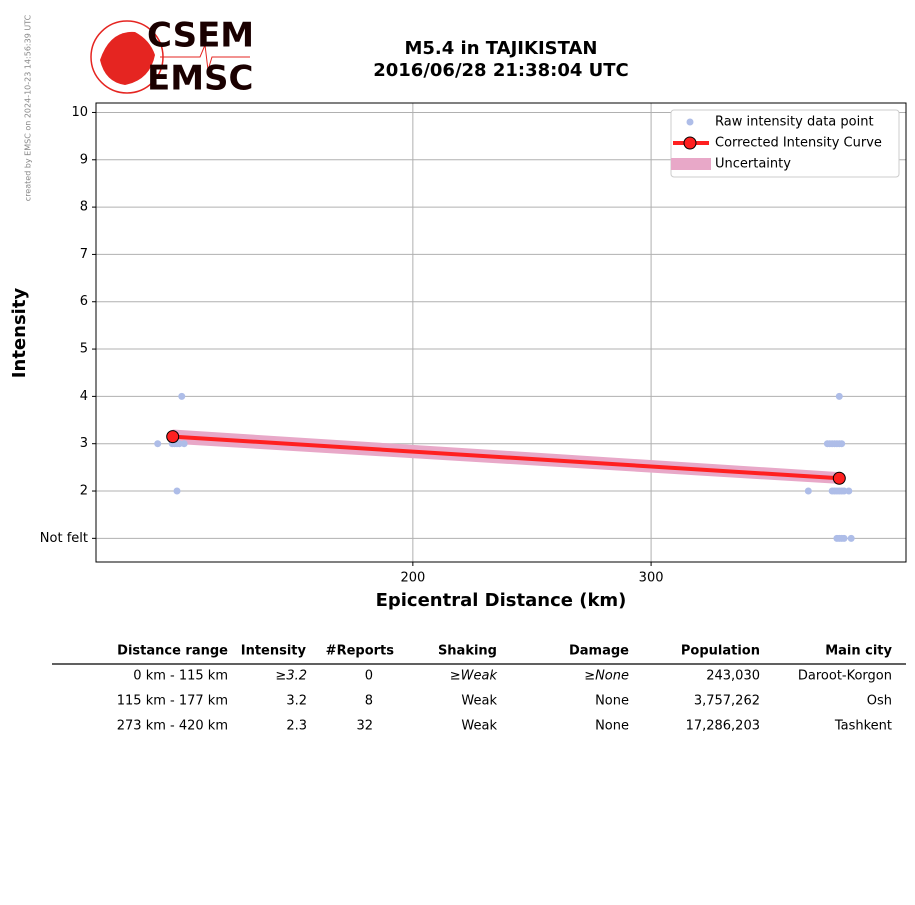  Describe the element at coordinates (64, 538) in the screenshot. I see `y-tick-label: Not felt` at that location.